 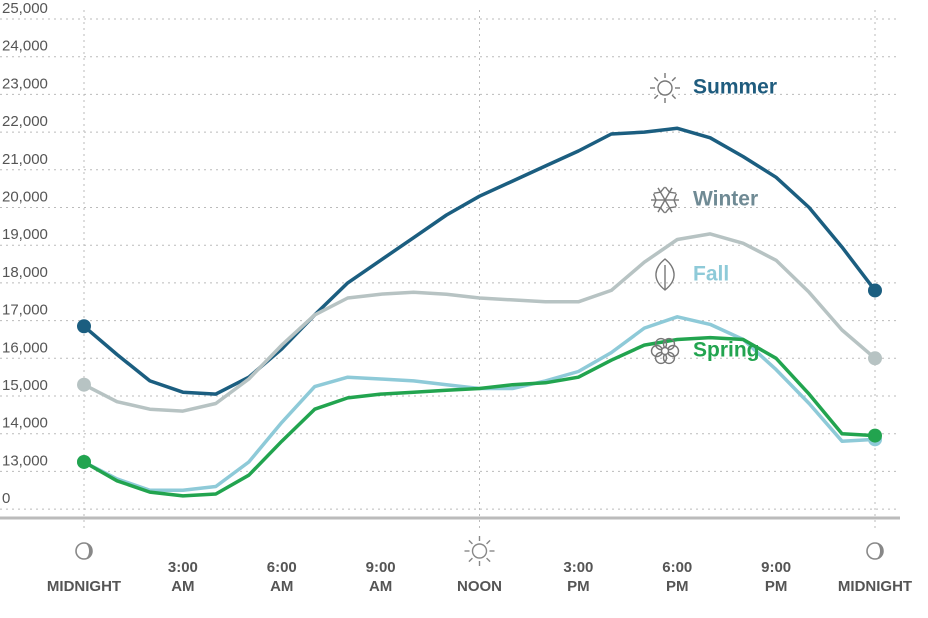 I want to click on y-tick-label: 22,000, so click(x=25, y=121).